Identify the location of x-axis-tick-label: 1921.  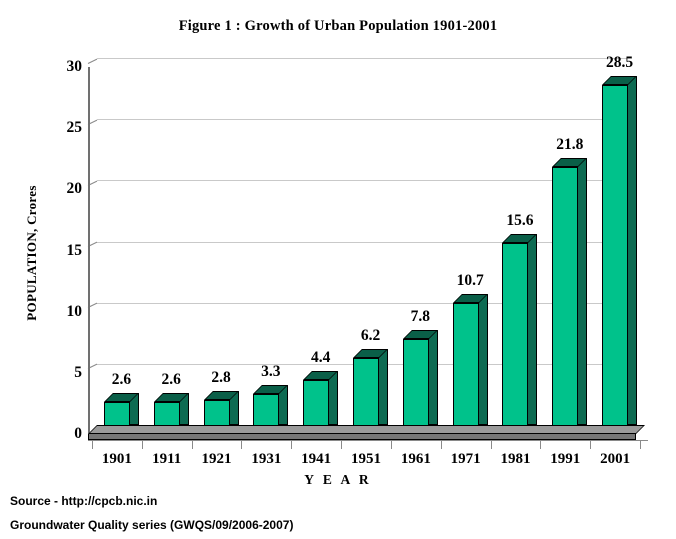
(216, 459).